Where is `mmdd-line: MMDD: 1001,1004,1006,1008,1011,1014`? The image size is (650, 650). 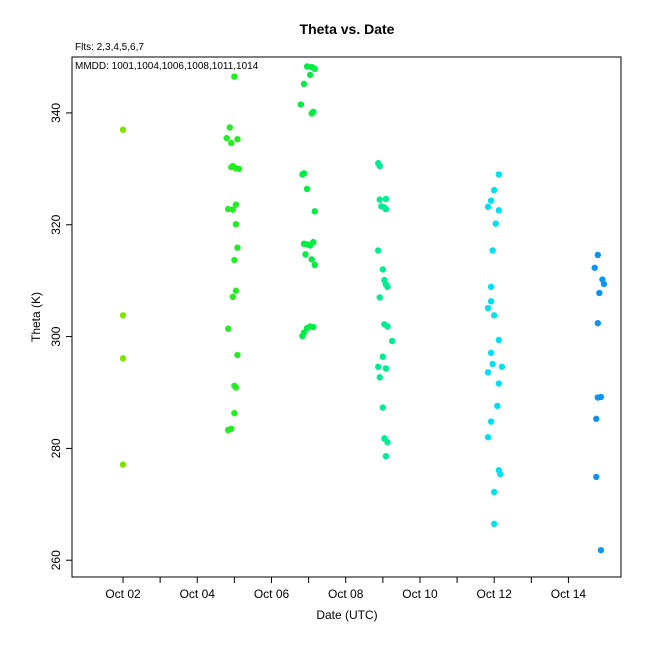 mmdd-line: MMDD: 1001,1004,1006,1008,1011,1014 is located at coordinates (167, 66).